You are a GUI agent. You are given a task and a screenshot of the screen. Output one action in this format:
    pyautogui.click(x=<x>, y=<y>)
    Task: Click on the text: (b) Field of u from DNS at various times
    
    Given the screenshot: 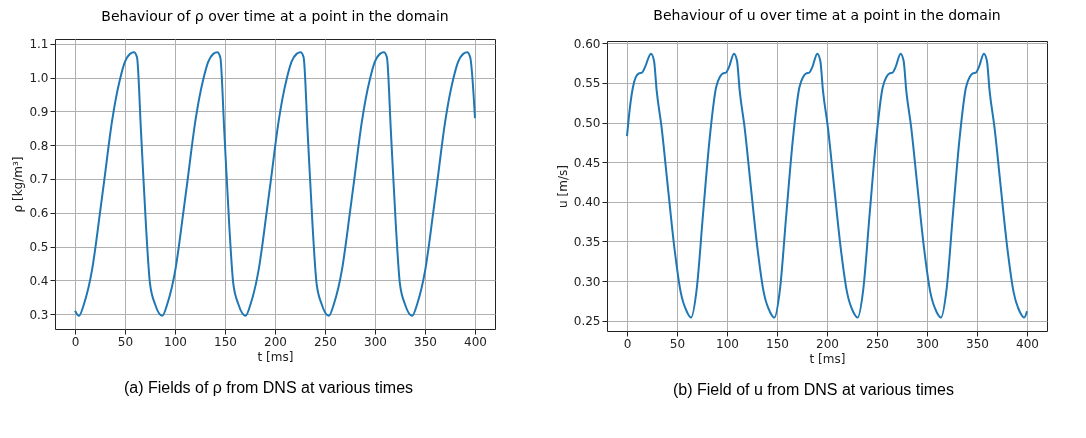 What is the action you would take?
    pyautogui.click(x=813, y=390)
    